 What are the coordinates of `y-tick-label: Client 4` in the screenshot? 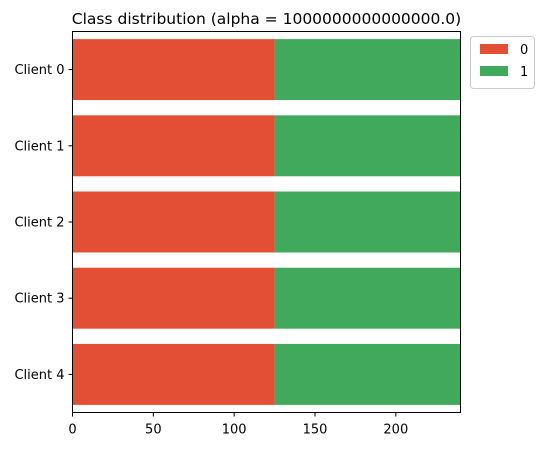 It's located at (39, 375).